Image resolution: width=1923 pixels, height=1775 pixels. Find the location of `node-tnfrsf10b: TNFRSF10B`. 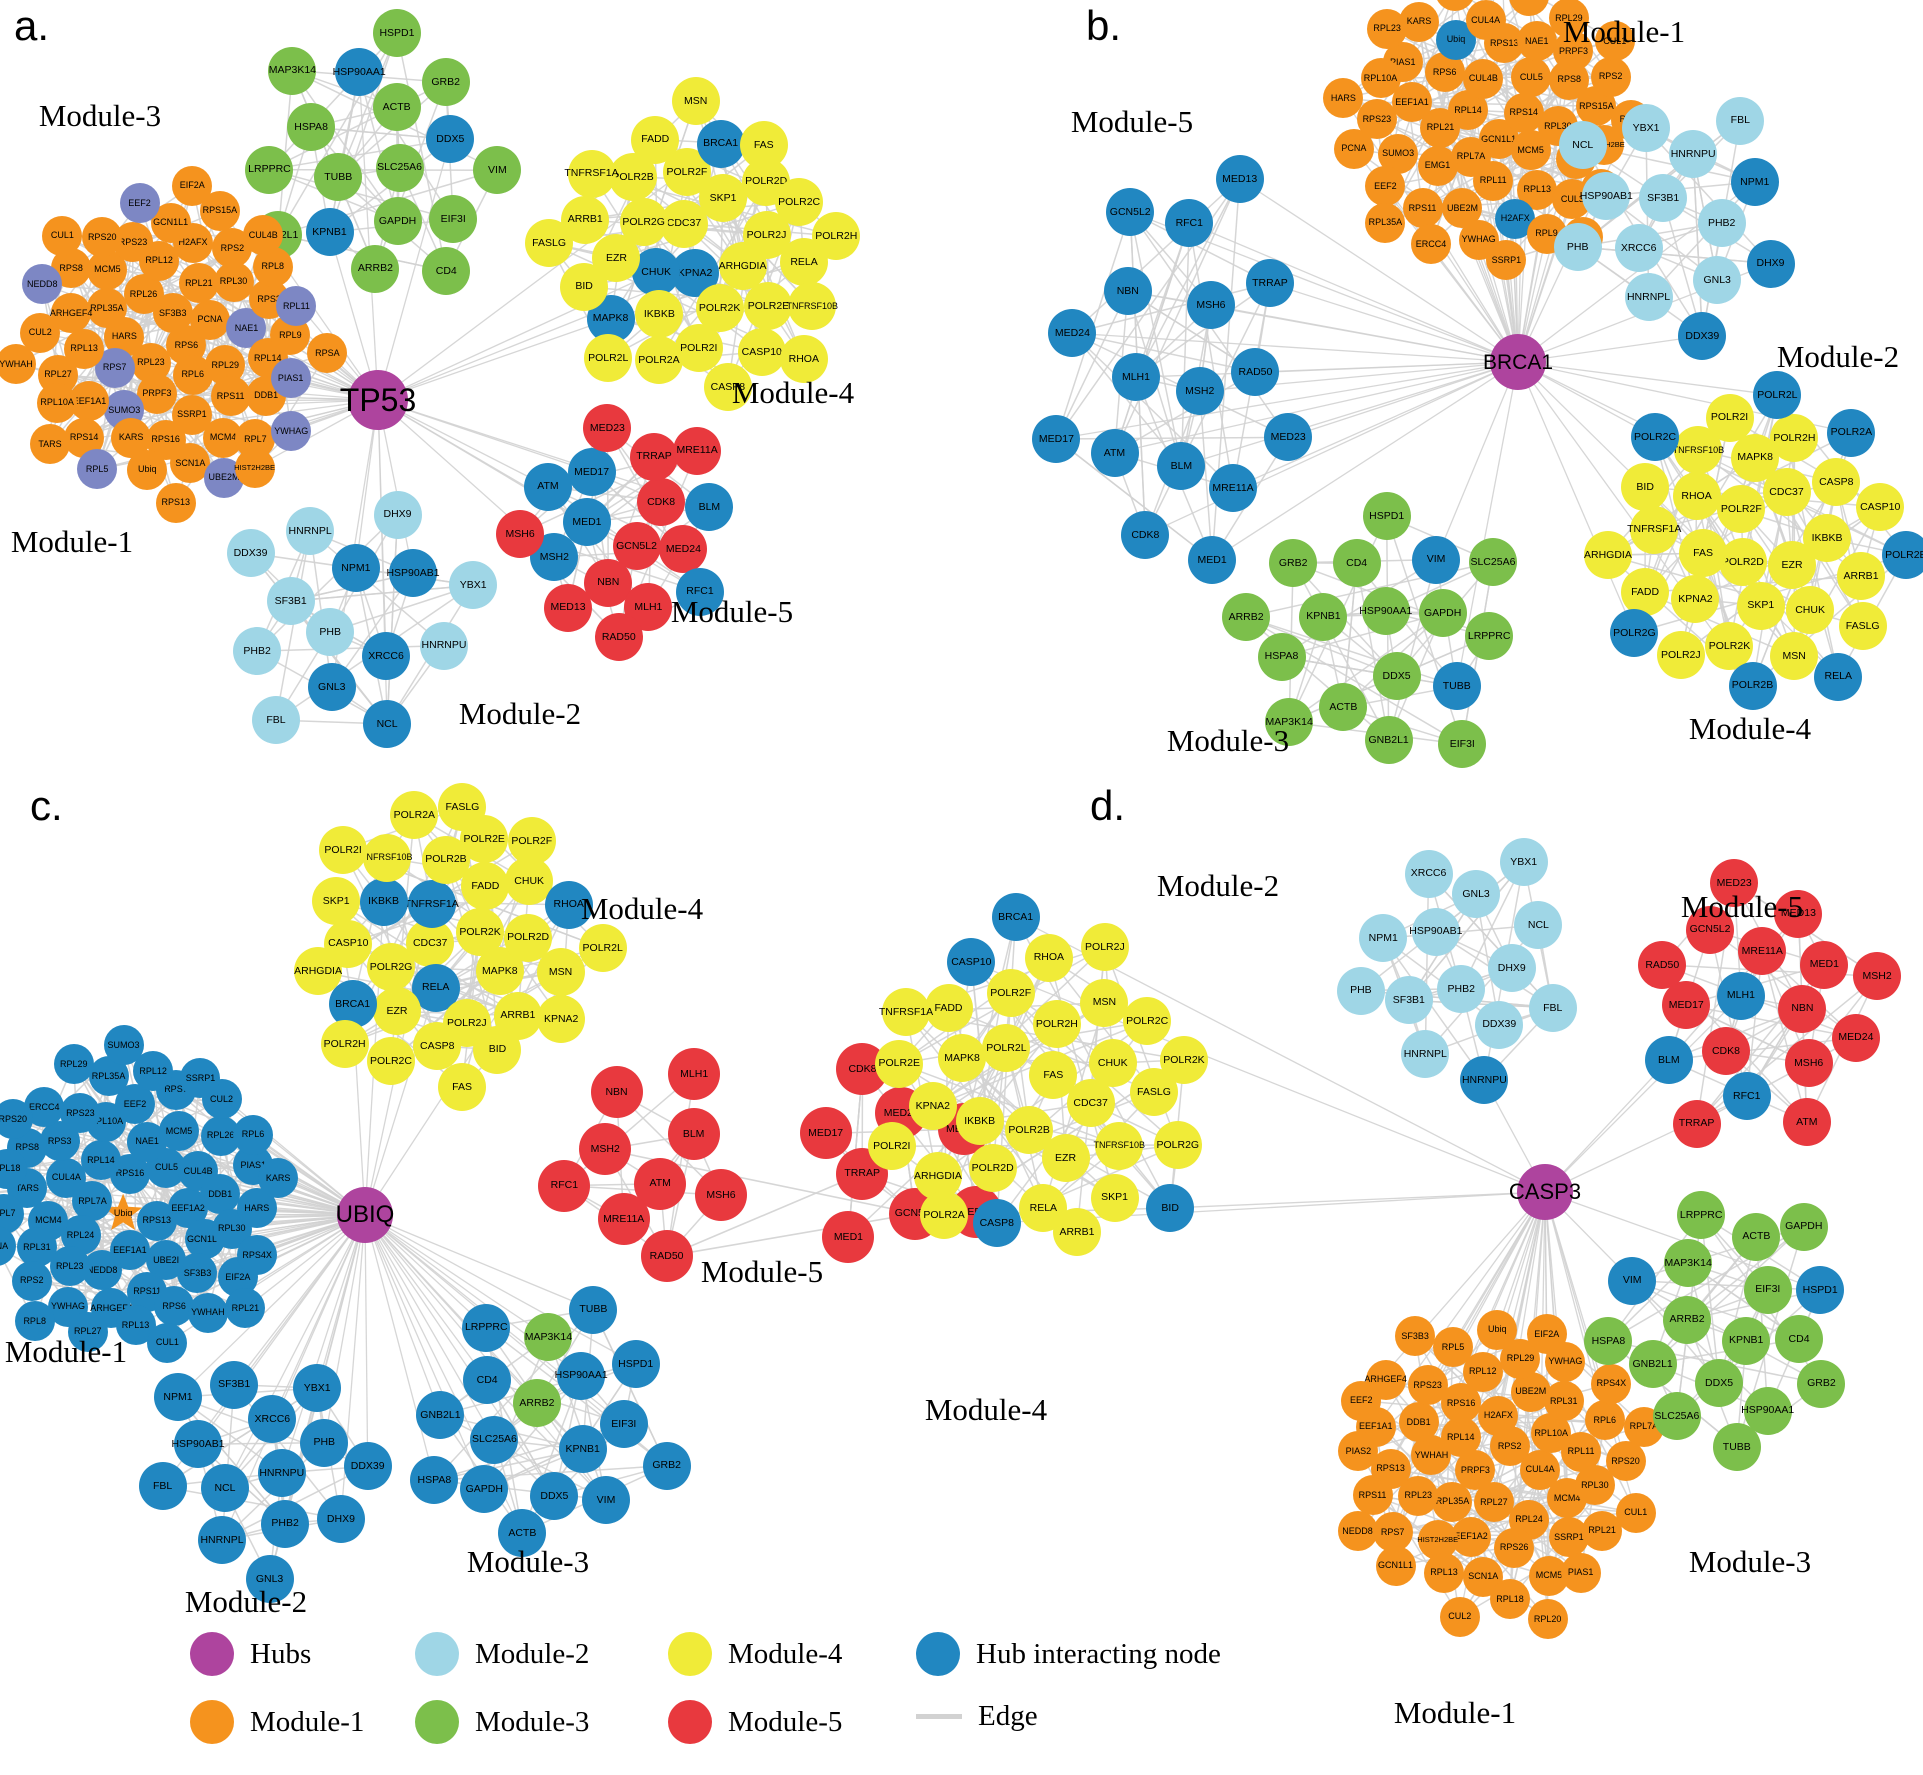

node-tnfrsf10b: TNFRSF10B is located at coordinates (1119, 1145).